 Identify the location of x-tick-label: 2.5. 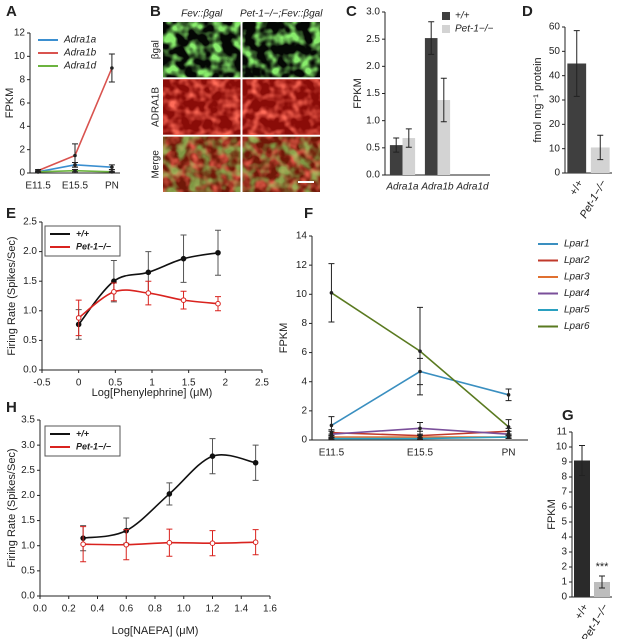
(262, 383).